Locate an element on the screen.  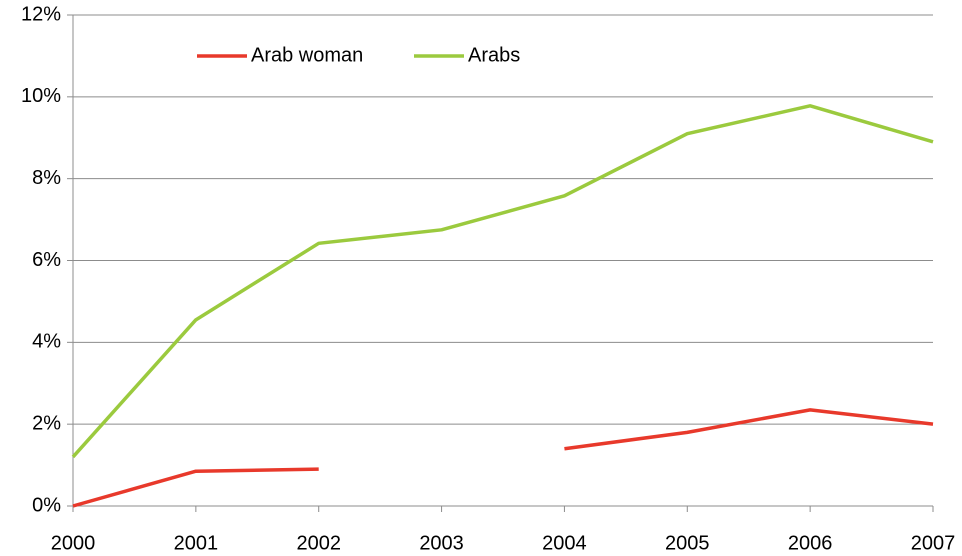
legend-label: Arab woman is located at coordinates (307, 55).